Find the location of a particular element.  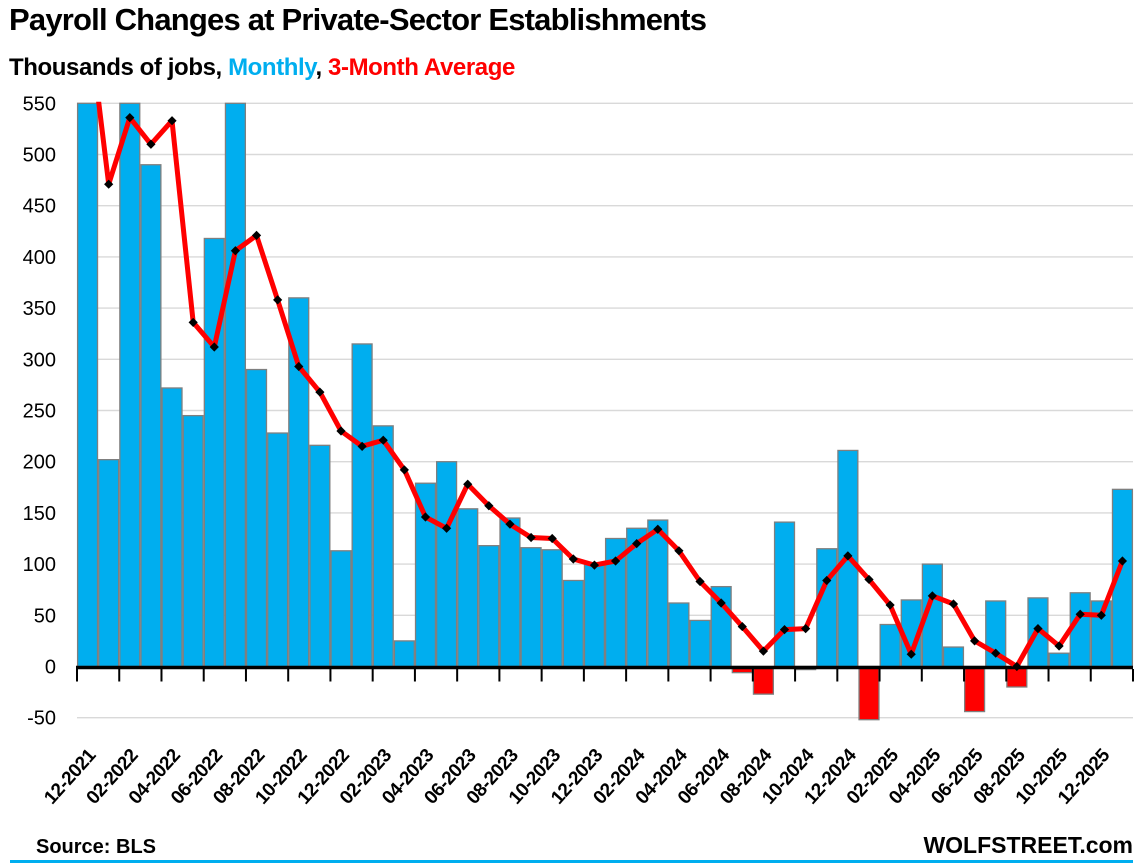

avg-marker-01-2023 is located at coordinates (362, 446).